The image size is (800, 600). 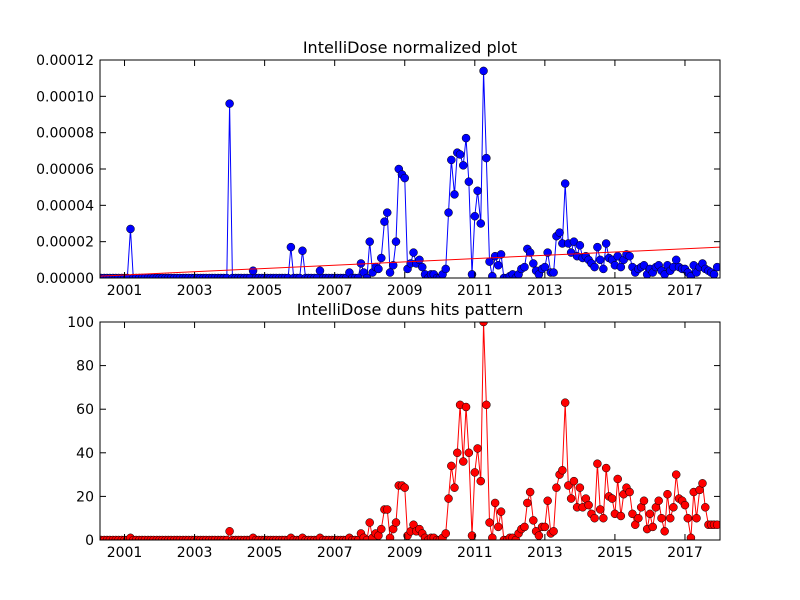 What do you see at coordinates (65, 170) in the screenshot?
I see `y-tick-label: 0.00006` at bounding box center [65, 170].